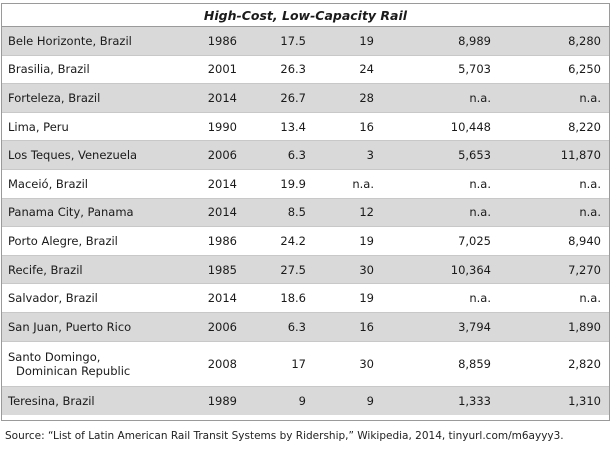 Image resolution: width=613 pixels, height=451 pixels. I want to click on population-cell: 10,448, so click(470, 126).